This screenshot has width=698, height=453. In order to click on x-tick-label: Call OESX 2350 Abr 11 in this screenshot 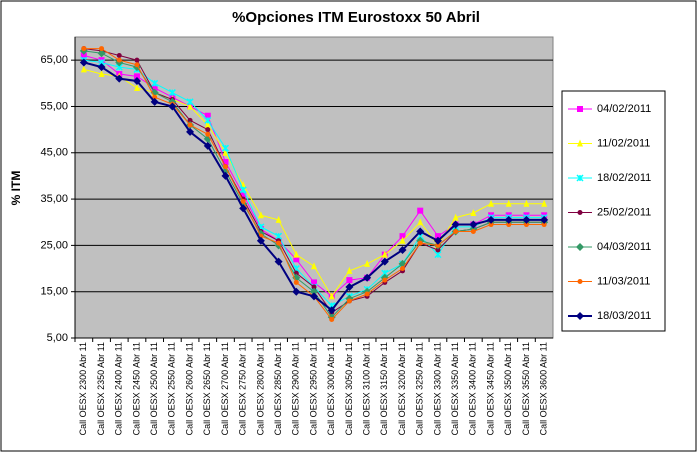, I will do `click(101, 388)`.